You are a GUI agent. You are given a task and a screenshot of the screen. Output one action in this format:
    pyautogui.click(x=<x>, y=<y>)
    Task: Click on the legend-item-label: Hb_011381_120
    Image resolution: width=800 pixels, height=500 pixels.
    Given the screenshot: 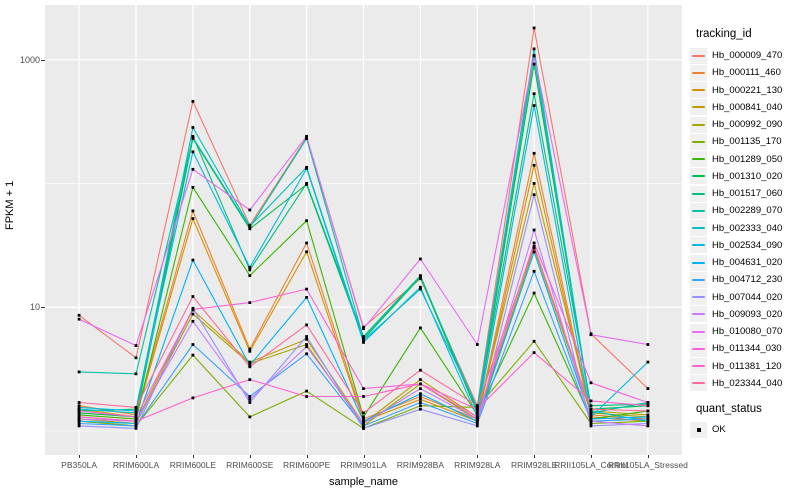 What is the action you would take?
    pyautogui.click(x=747, y=366)
    